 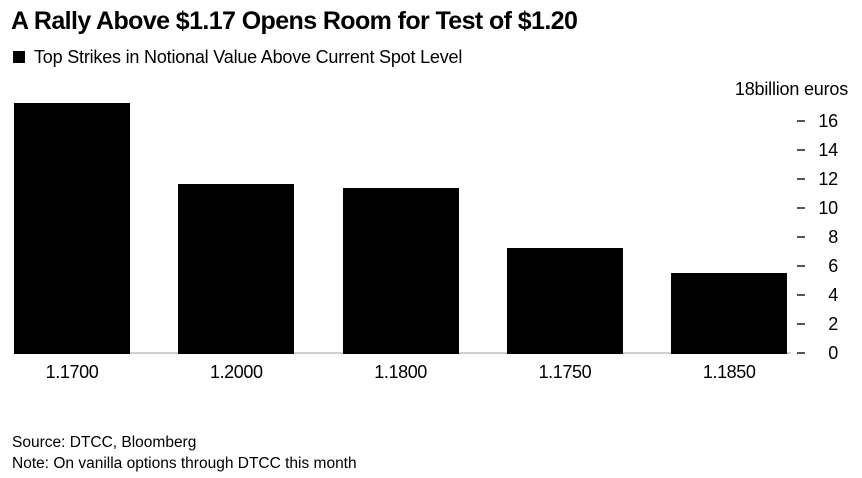 What do you see at coordinates (833, 265) in the screenshot?
I see `y-tick-label: 6` at bounding box center [833, 265].